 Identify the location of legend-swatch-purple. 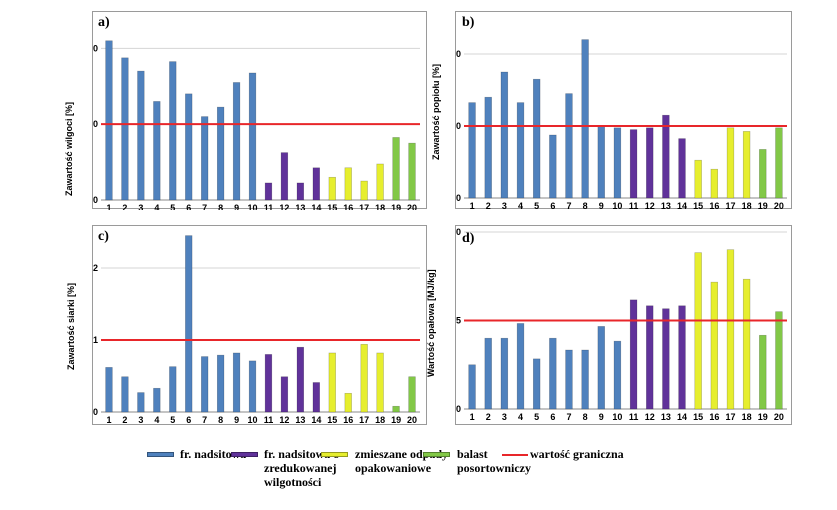
(244, 454).